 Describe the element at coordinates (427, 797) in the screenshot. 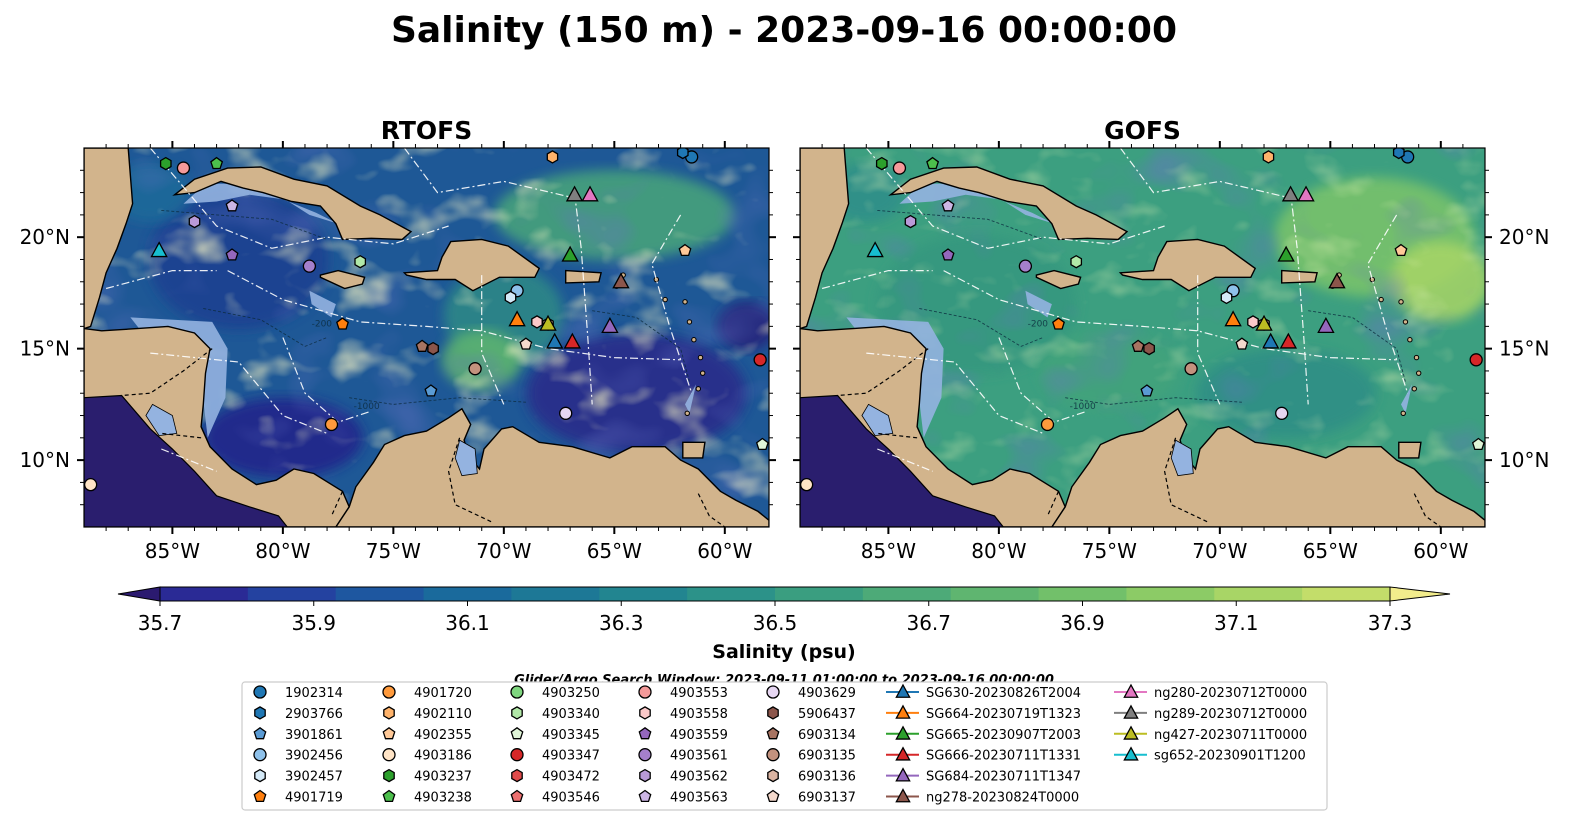

I see `legend-item: 4903238` at that location.